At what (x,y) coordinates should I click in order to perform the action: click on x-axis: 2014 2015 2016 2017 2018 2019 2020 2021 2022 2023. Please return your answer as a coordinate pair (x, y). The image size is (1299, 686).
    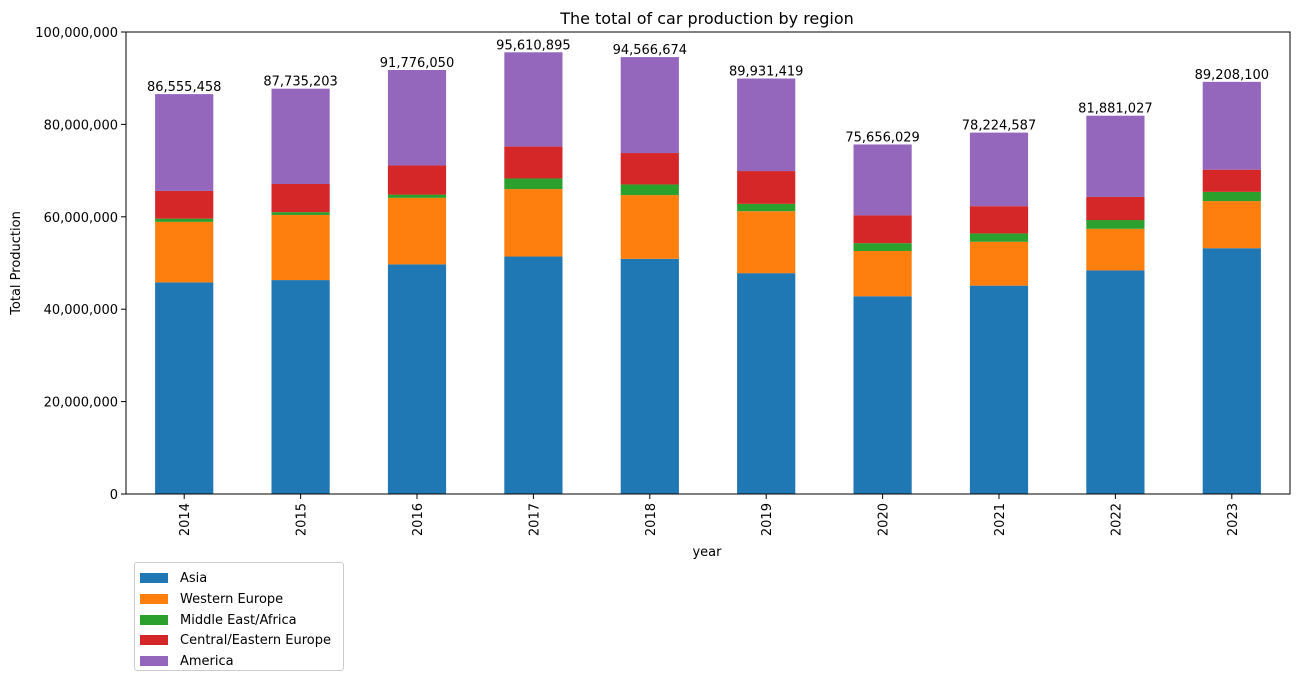
    Looking at the image, I should click on (709, 515).